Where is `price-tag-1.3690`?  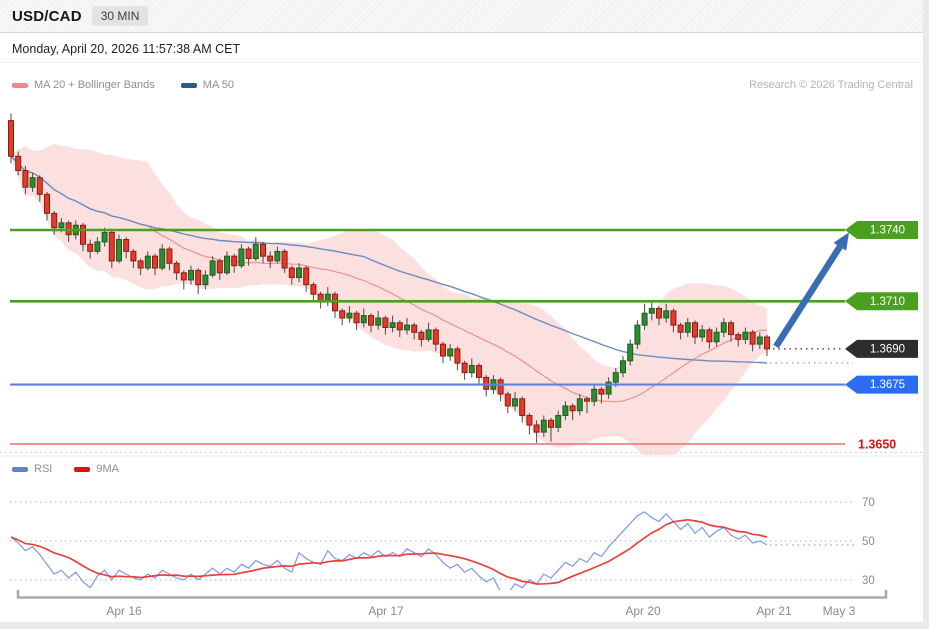
price-tag-1.3690 is located at coordinates (881, 348).